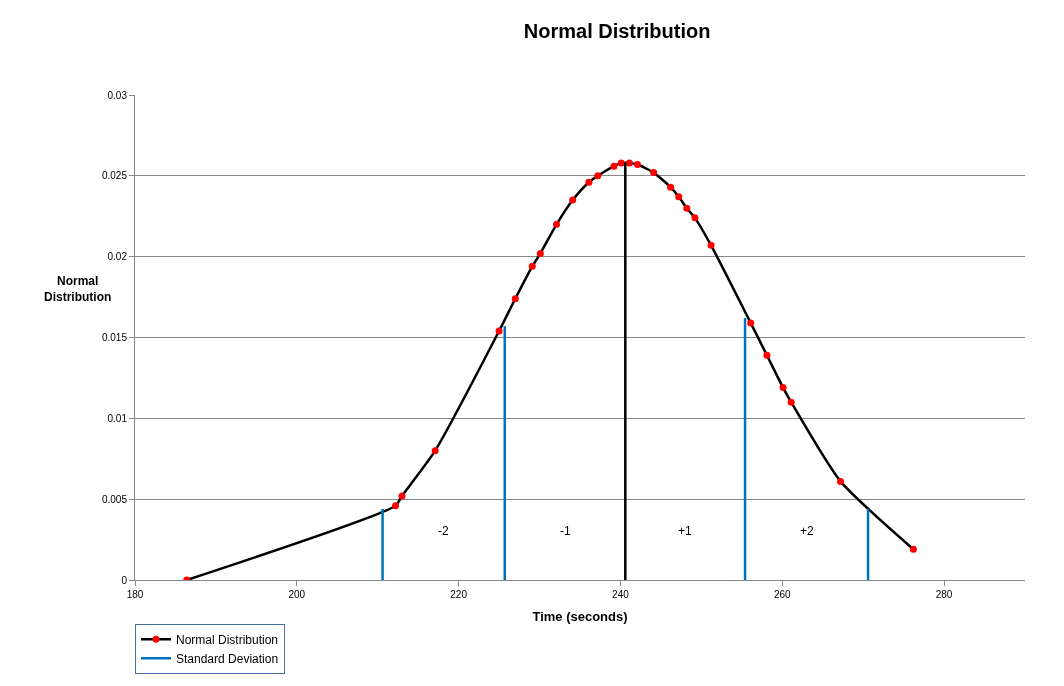  I want to click on legend-label: Standard Deviation, so click(227, 658).